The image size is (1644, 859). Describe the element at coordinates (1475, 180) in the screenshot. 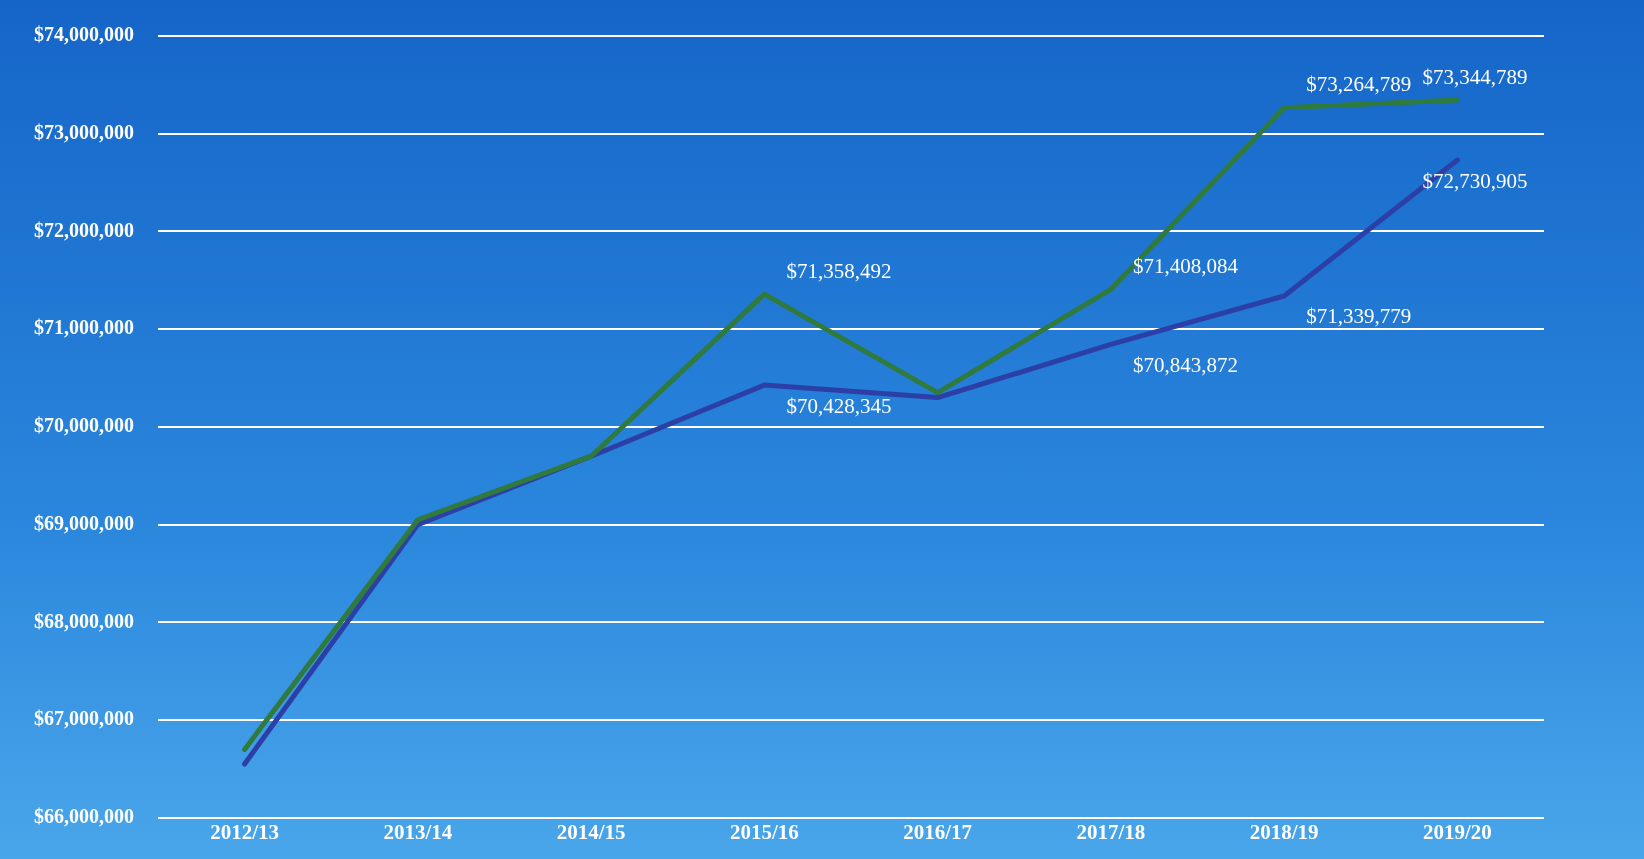

I see `data-label: $72,730,905` at that location.